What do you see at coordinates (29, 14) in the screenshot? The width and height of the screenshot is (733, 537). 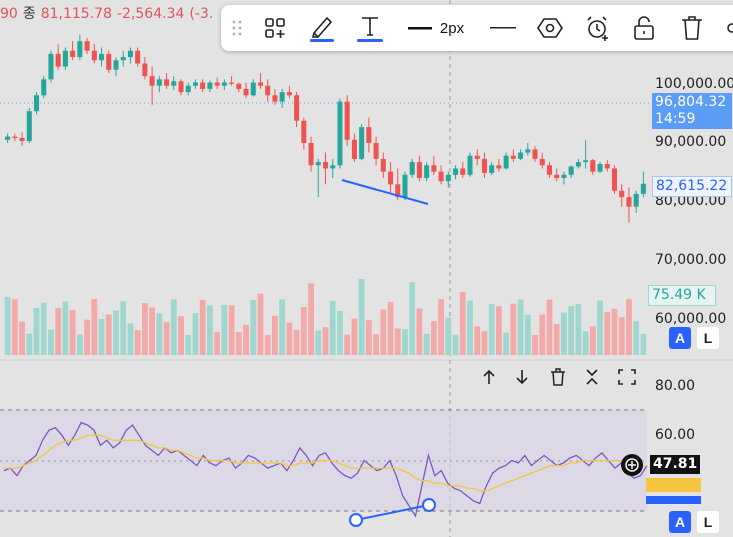 I see `close-label: 종` at bounding box center [29, 14].